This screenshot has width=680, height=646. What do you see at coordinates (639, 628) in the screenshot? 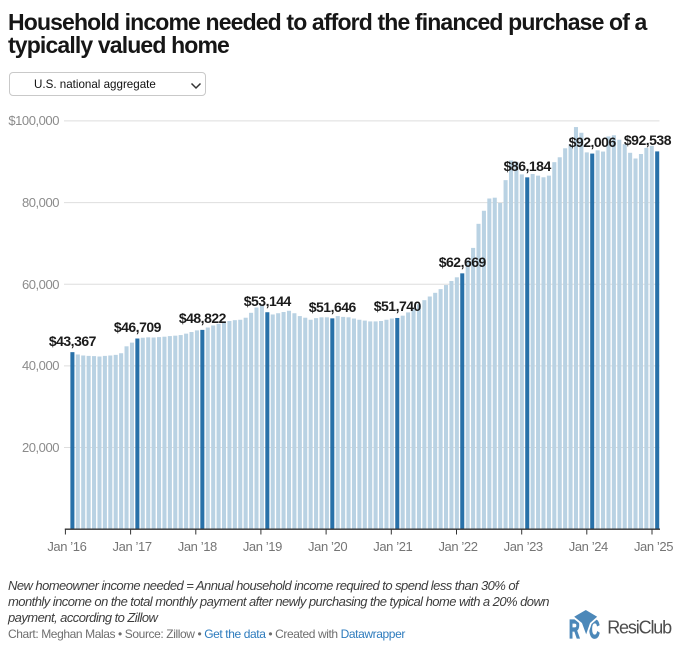
I see `svg-text: ResiClub` at bounding box center [639, 628].